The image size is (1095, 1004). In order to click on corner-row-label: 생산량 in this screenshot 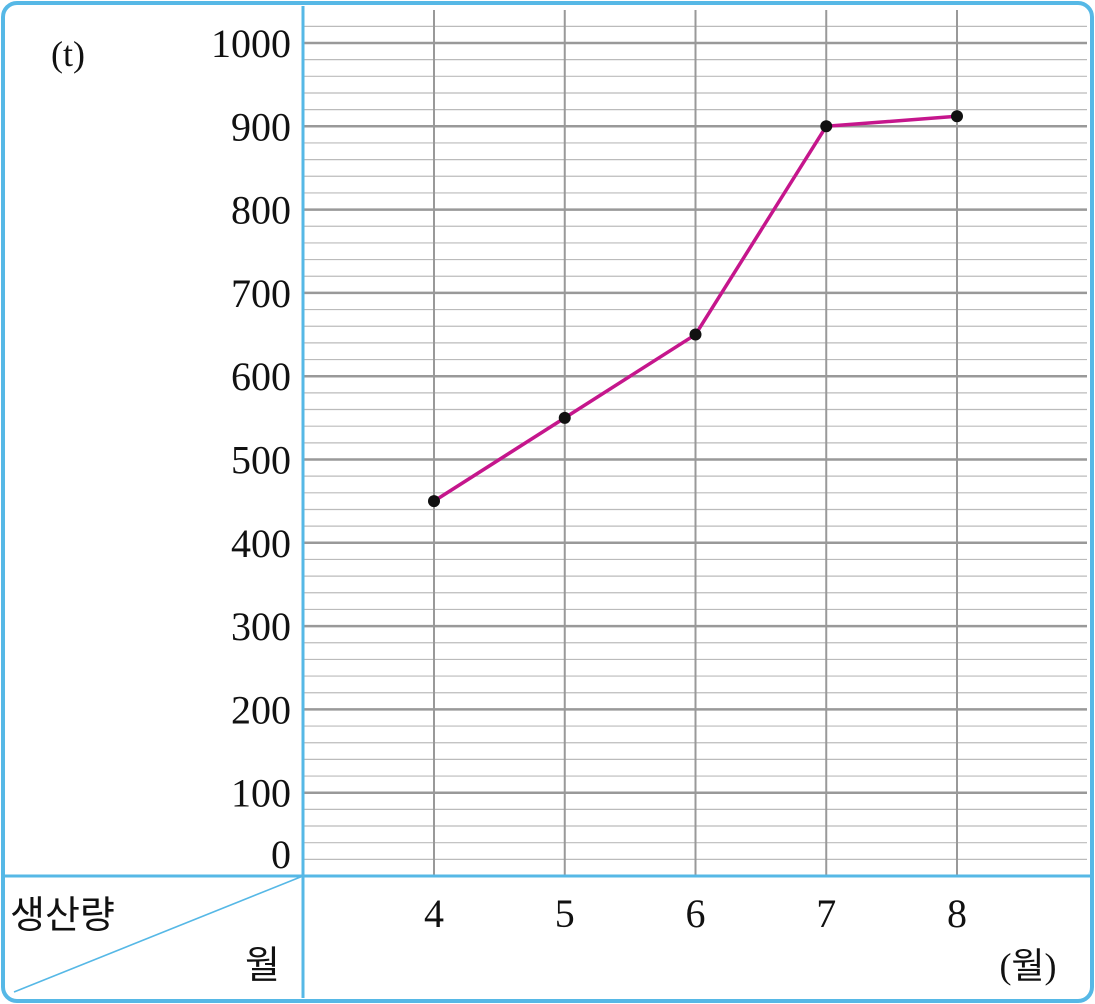, I will do `click(62, 915)`.